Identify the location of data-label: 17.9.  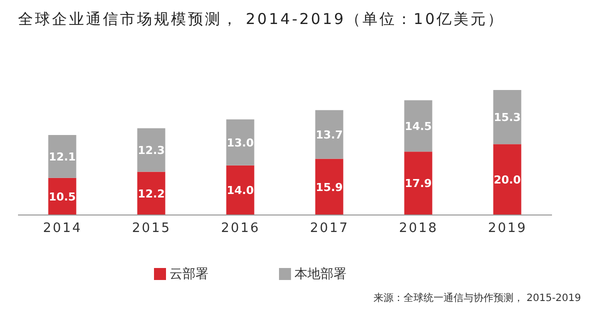
(418, 183).